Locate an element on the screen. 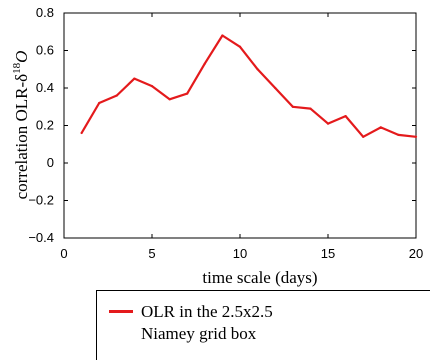 The height and width of the screenshot is (360, 430). y-tick-label: −0.2 is located at coordinates (41, 200).